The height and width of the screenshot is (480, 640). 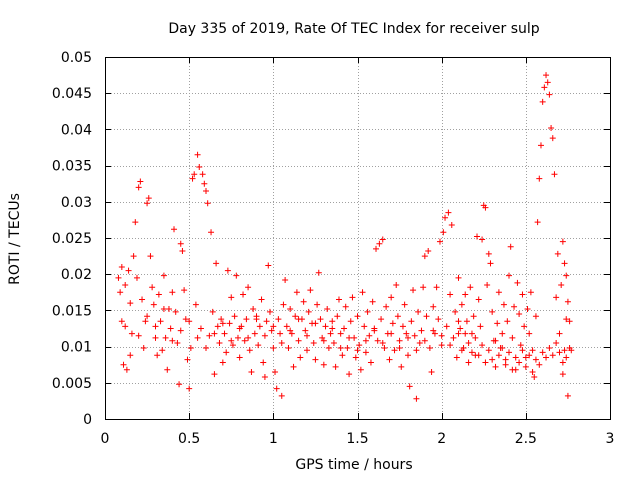 What do you see at coordinates (358, 439) in the screenshot?
I see `x-tick-labels: 0 0.5 1 1.5 2 2.5 3` at bounding box center [358, 439].